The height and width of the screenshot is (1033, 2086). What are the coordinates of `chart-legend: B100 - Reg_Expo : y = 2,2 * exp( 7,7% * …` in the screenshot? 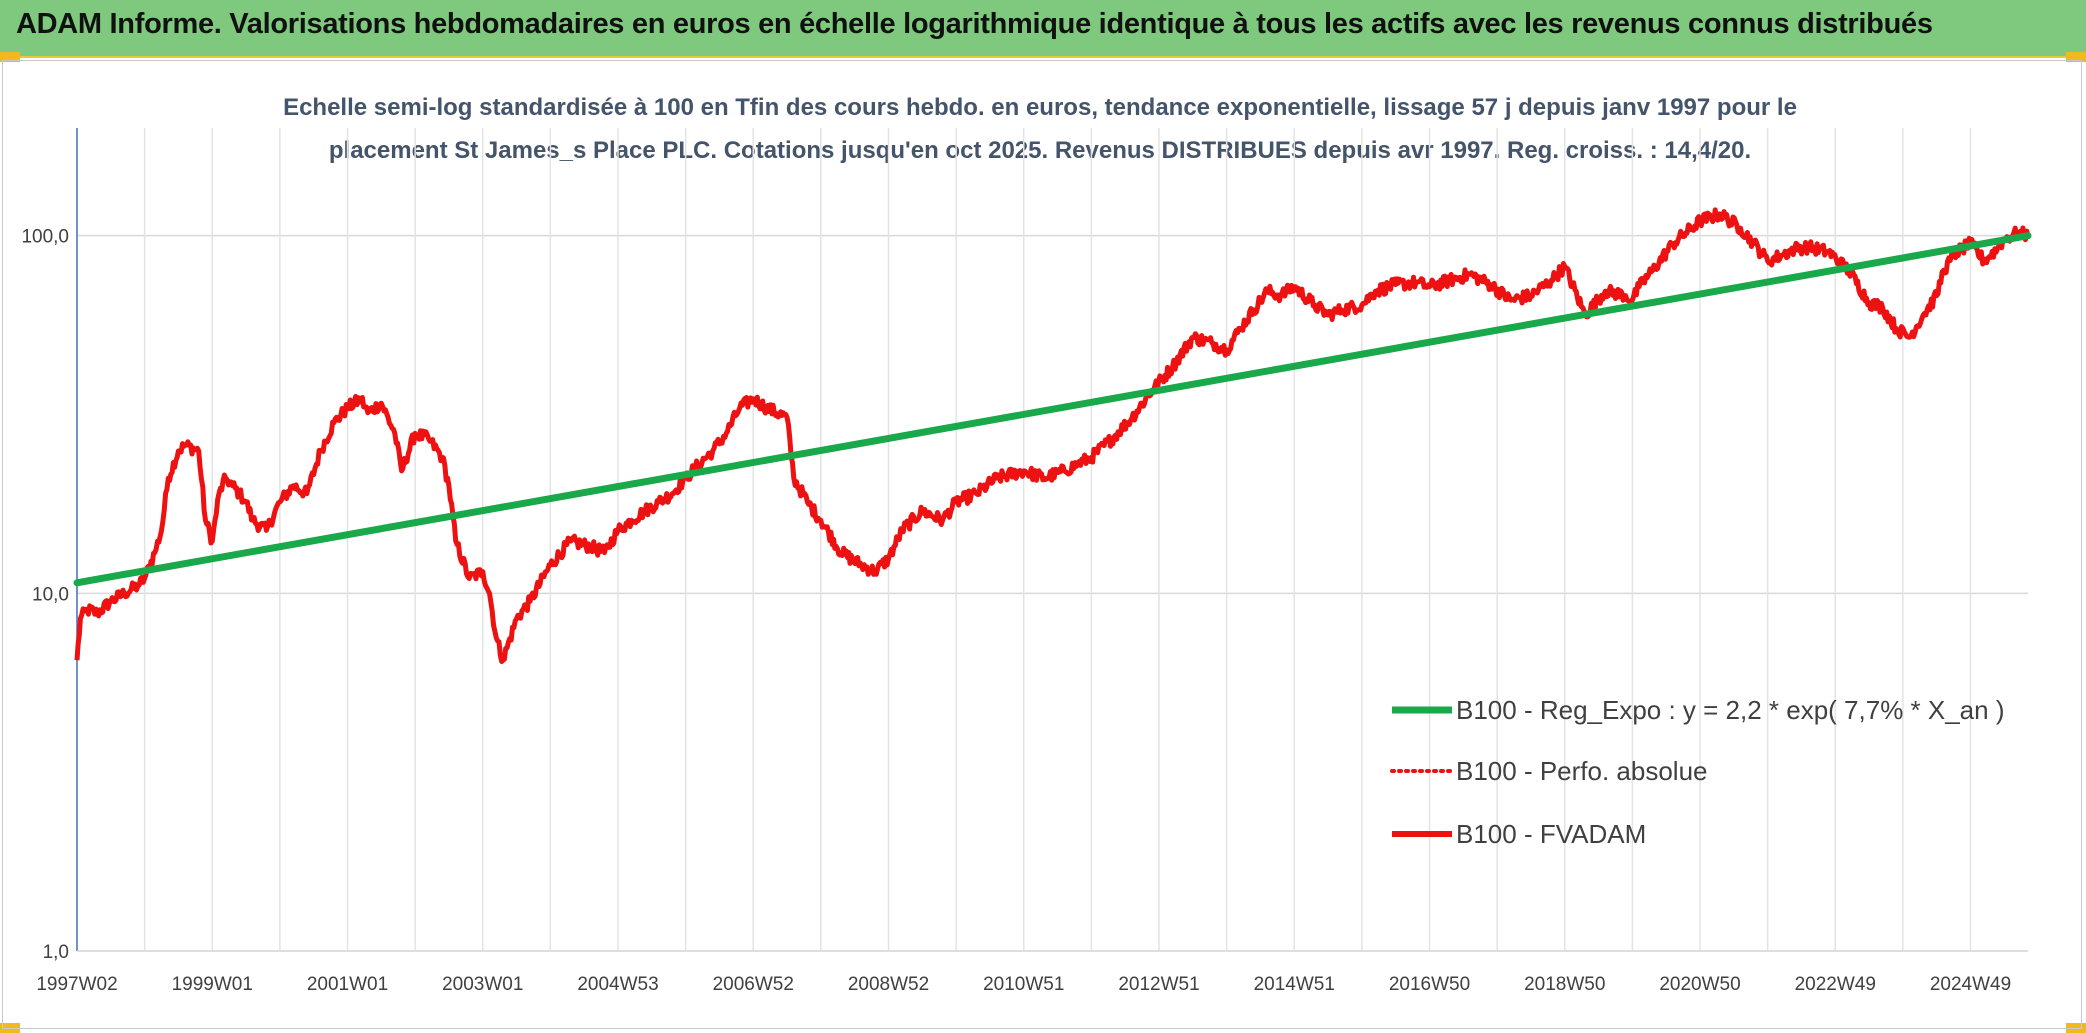 It's located at (1697, 772).